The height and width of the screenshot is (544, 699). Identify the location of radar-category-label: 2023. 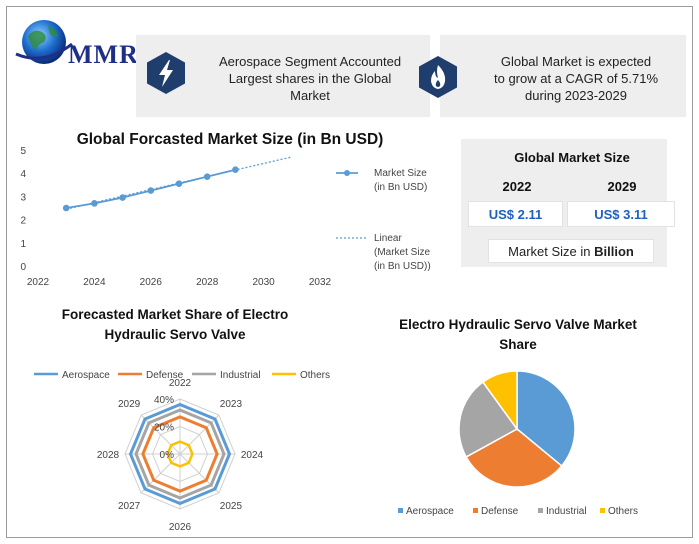
(231, 404).